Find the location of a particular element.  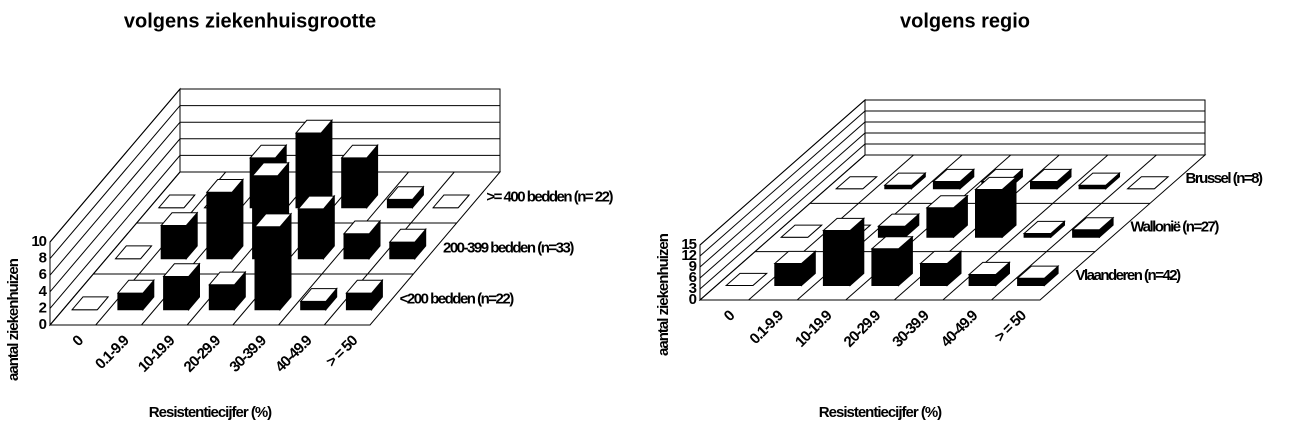

x-tick-label: 40-49.9 is located at coordinates (960, 329).